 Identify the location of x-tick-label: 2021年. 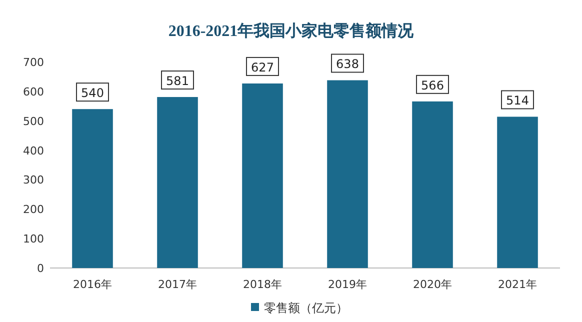
(517, 284).